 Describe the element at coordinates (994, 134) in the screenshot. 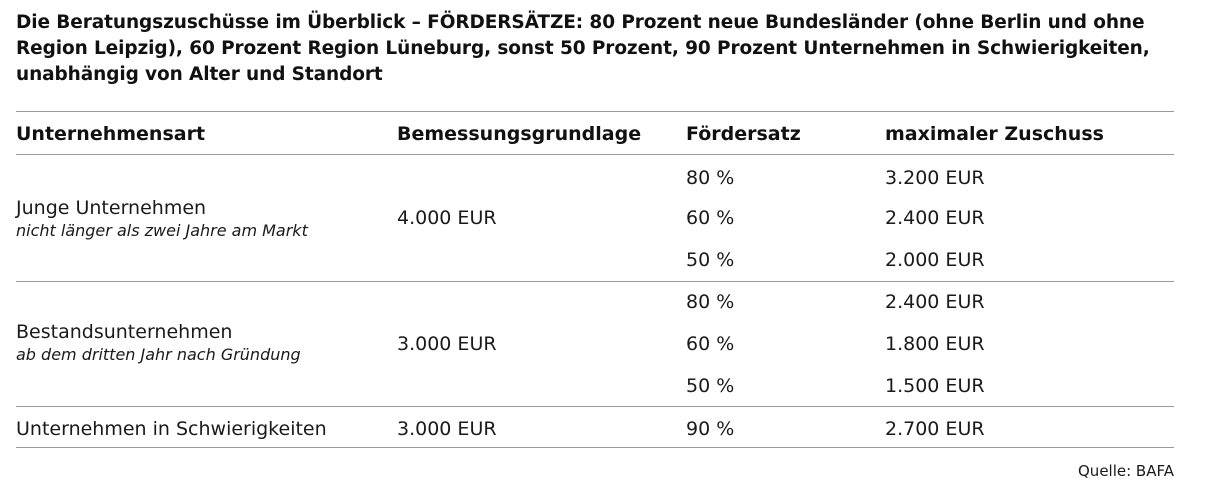

I see `header-maximaler-zuschuss: maximaler Zuschuss` at that location.